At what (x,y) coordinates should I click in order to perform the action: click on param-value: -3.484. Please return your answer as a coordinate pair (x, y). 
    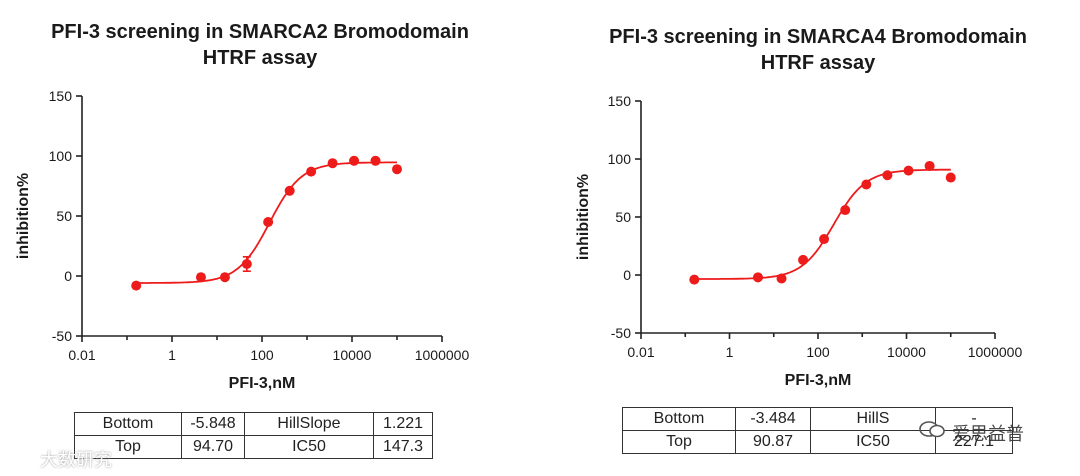
    Looking at the image, I should click on (773, 419).